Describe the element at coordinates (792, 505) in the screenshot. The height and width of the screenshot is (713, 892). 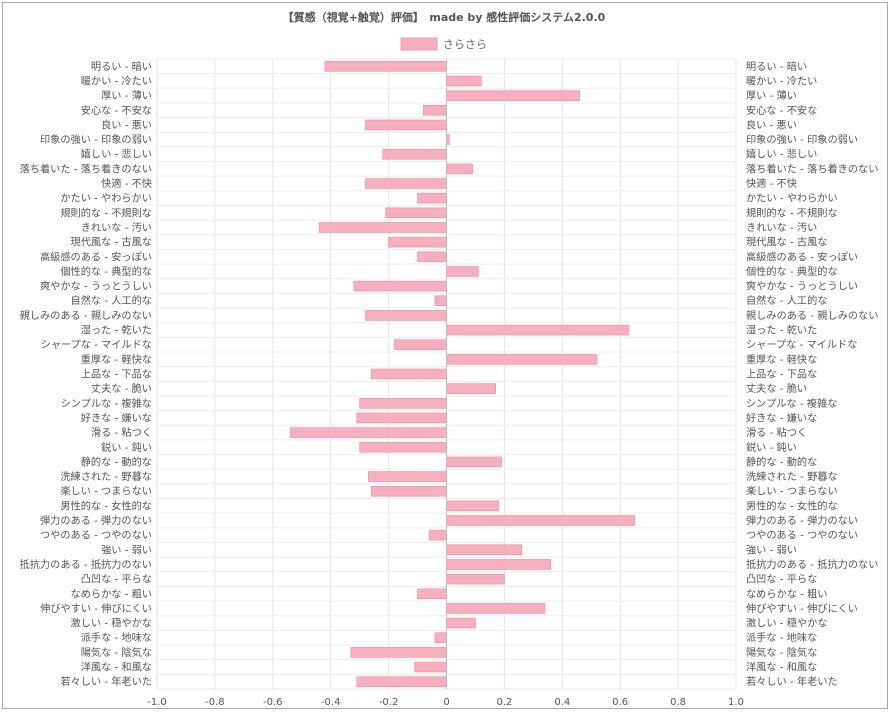
I see `category-label-right: 男性的な - 女性的な` at that location.